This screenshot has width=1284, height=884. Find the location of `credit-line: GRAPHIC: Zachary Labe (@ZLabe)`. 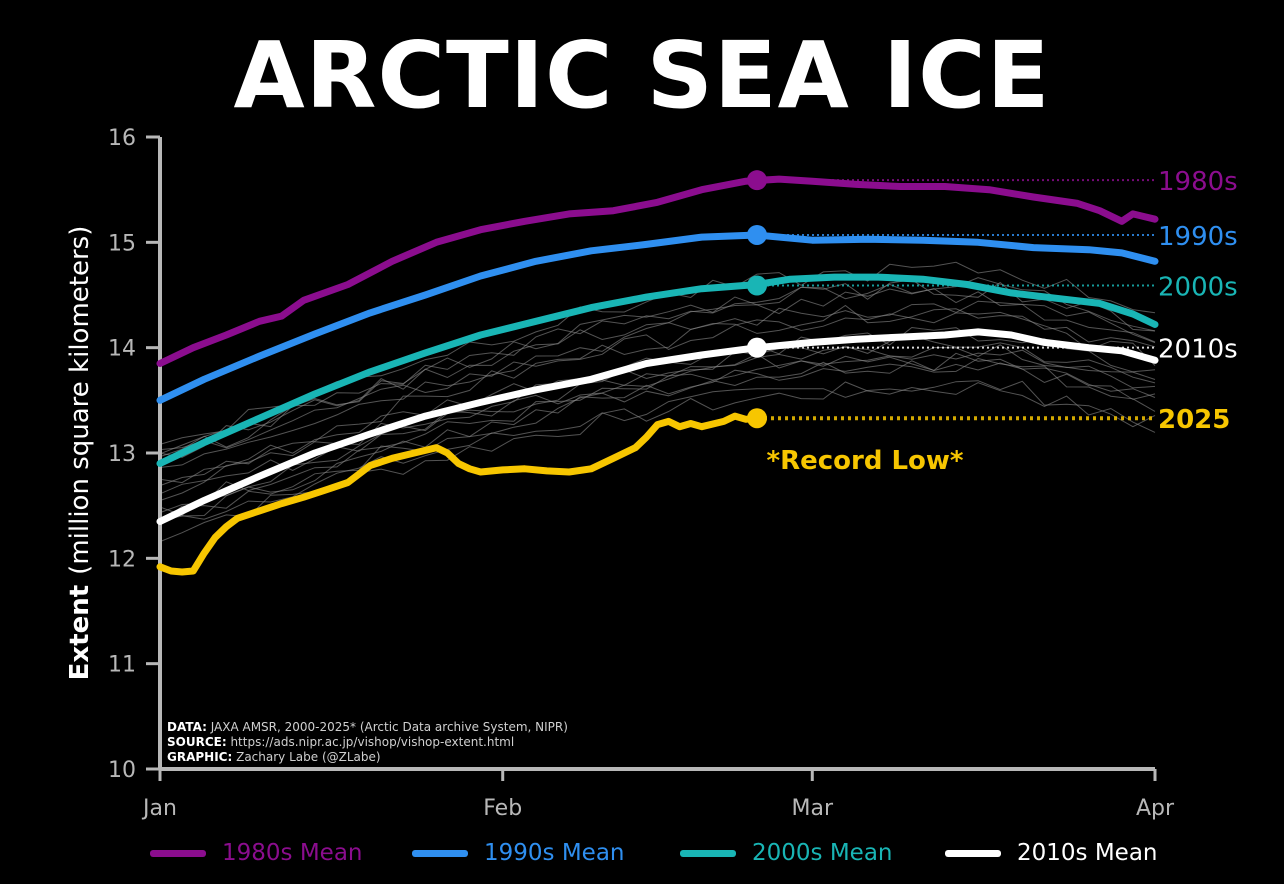

credit-line: GRAPHIC: Zachary Labe (@ZLabe) is located at coordinates (274, 757).